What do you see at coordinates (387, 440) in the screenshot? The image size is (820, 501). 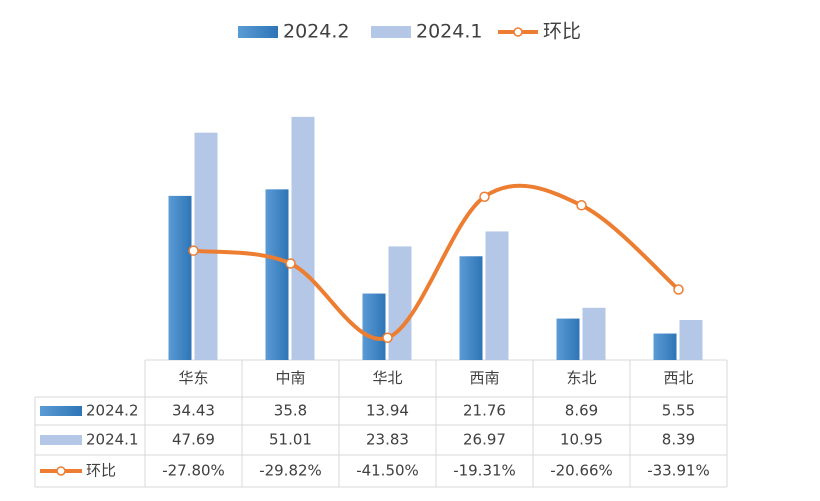 I see `table-cell: 23.83` at bounding box center [387, 440].